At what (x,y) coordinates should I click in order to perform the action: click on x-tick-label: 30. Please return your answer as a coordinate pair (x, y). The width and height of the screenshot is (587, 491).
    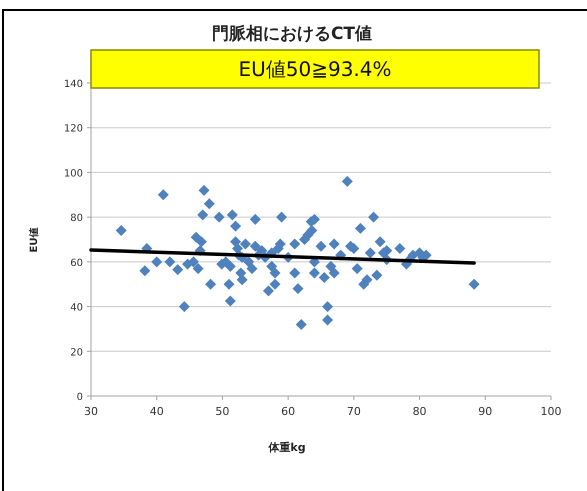
    Looking at the image, I should click on (91, 411).